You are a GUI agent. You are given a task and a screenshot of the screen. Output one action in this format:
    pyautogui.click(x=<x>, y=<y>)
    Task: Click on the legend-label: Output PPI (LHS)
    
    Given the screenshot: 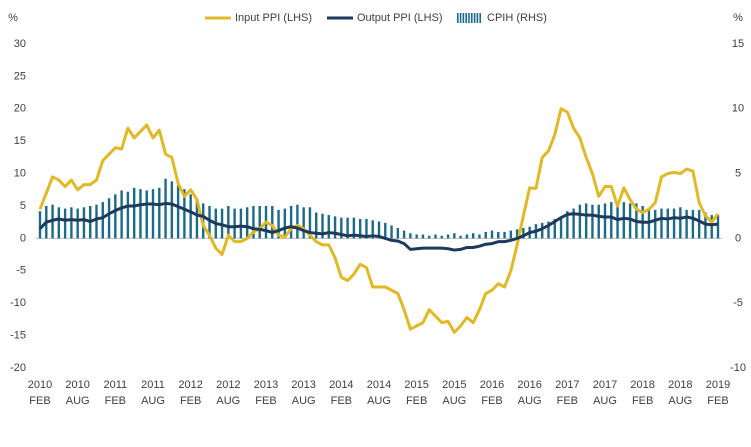 What is the action you would take?
    pyautogui.click(x=400, y=18)
    